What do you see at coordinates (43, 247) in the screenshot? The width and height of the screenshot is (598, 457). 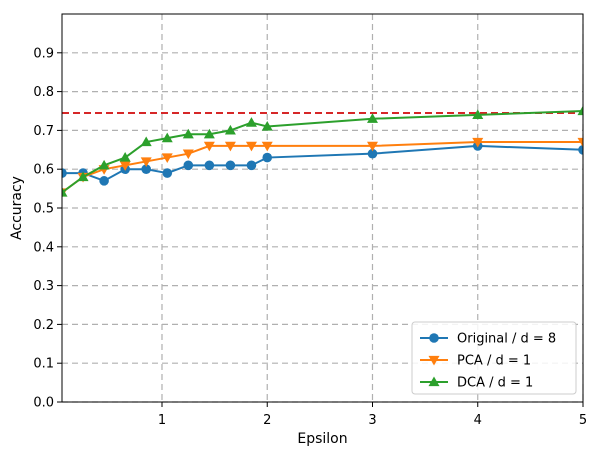 I see `y-tick-label-4: 0.4` at bounding box center [43, 247].